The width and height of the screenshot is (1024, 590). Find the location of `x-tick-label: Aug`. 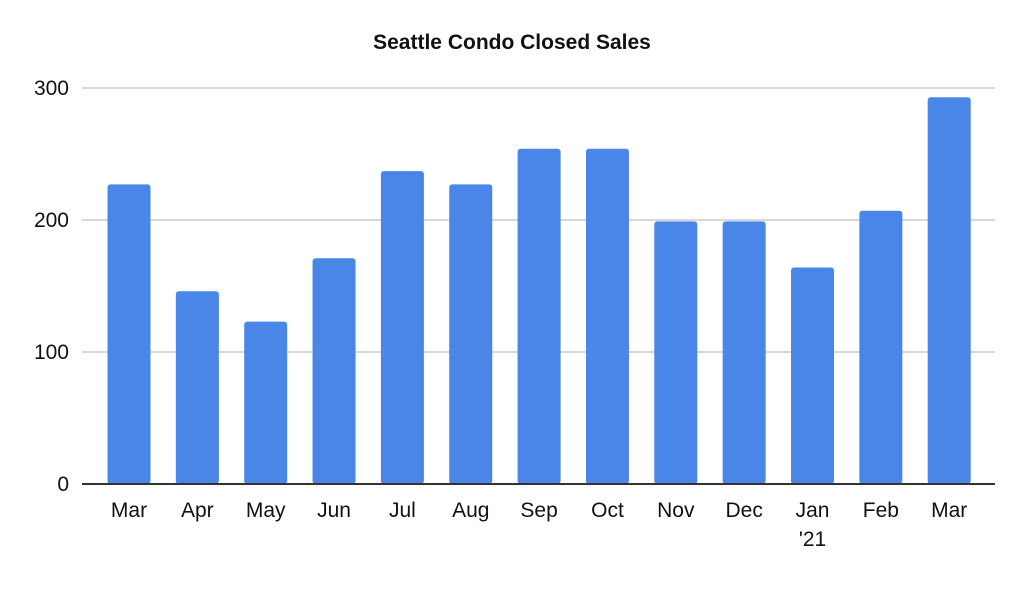

x-tick-label: Aug is located at coordinates (470, 510).